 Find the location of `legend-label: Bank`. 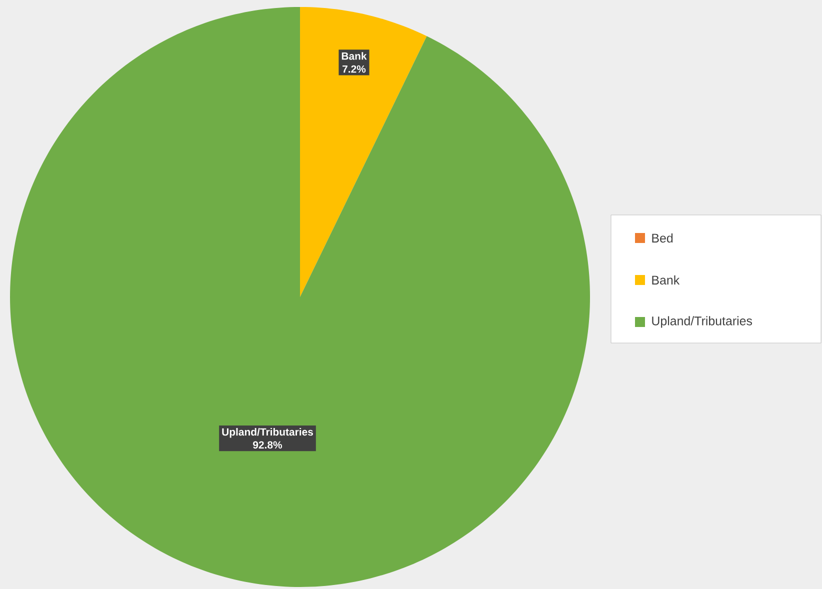

legend-label: Bank is located at coordinates (666, 280).